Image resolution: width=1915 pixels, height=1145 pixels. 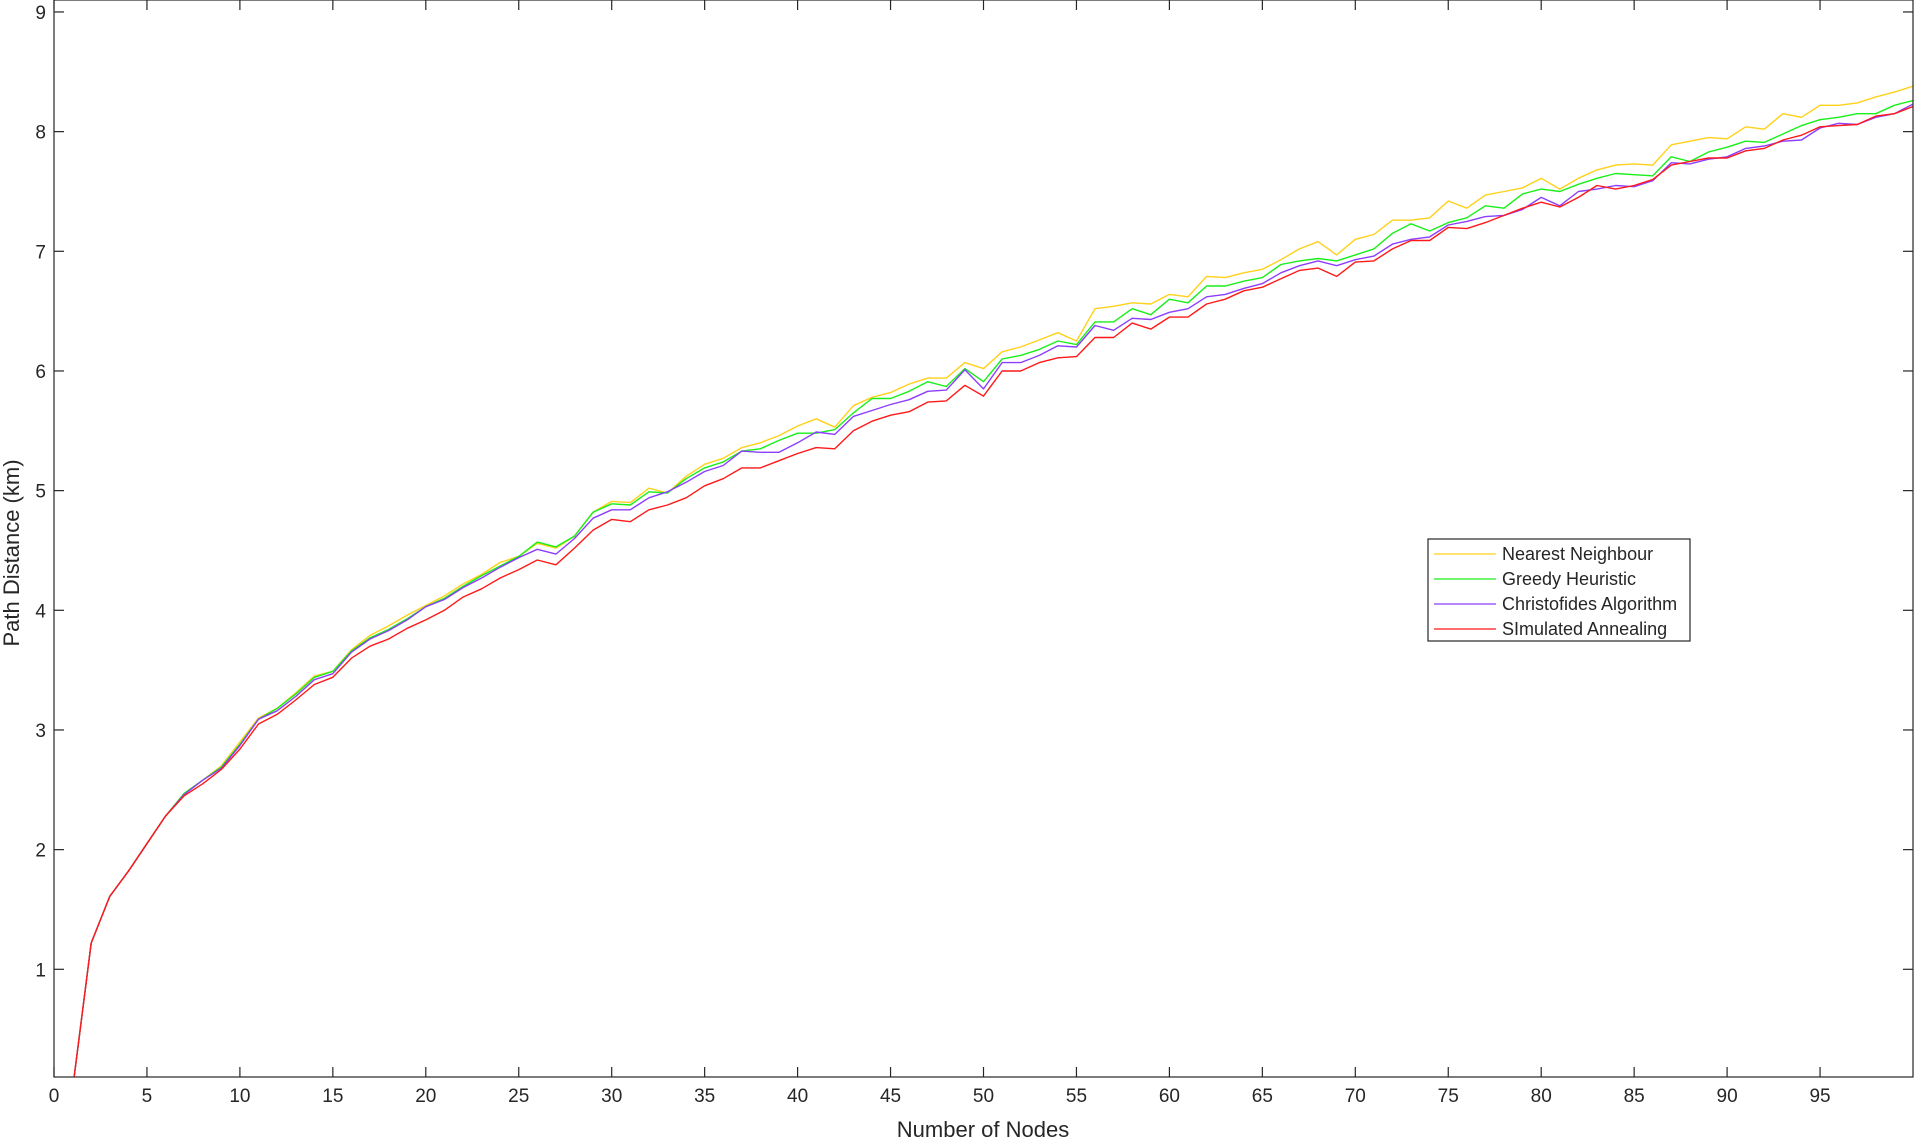 What do you see at coordinates (1569, 579) in the screenshot?
I see `legend-label-greedy-heuristic: Greedy Heuristic` at bounding box center [1569, 579].